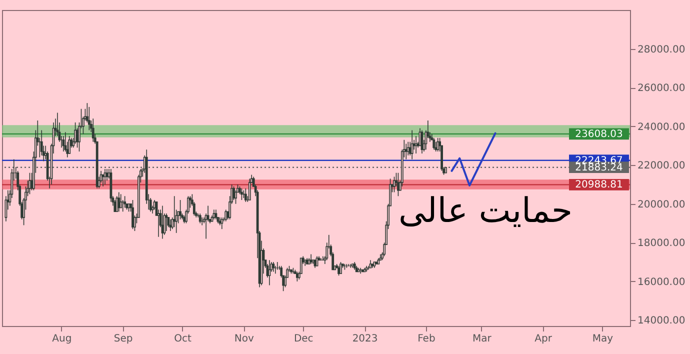 The image size is (690, 354). Describe the element at coordinates (662, 204) in the screenshot. I see `y-tick-label: 20000.00` at that location.